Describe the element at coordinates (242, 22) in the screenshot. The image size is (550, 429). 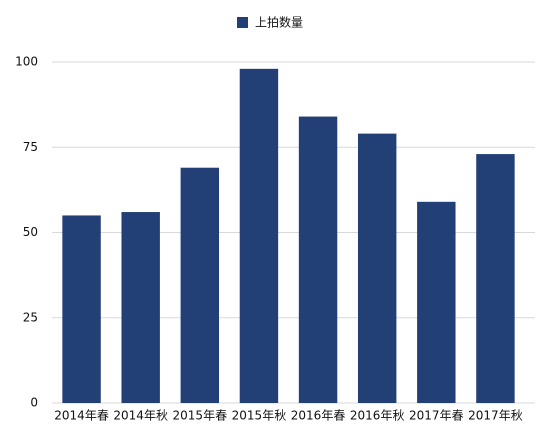
I see `legend-swatch` at that location.